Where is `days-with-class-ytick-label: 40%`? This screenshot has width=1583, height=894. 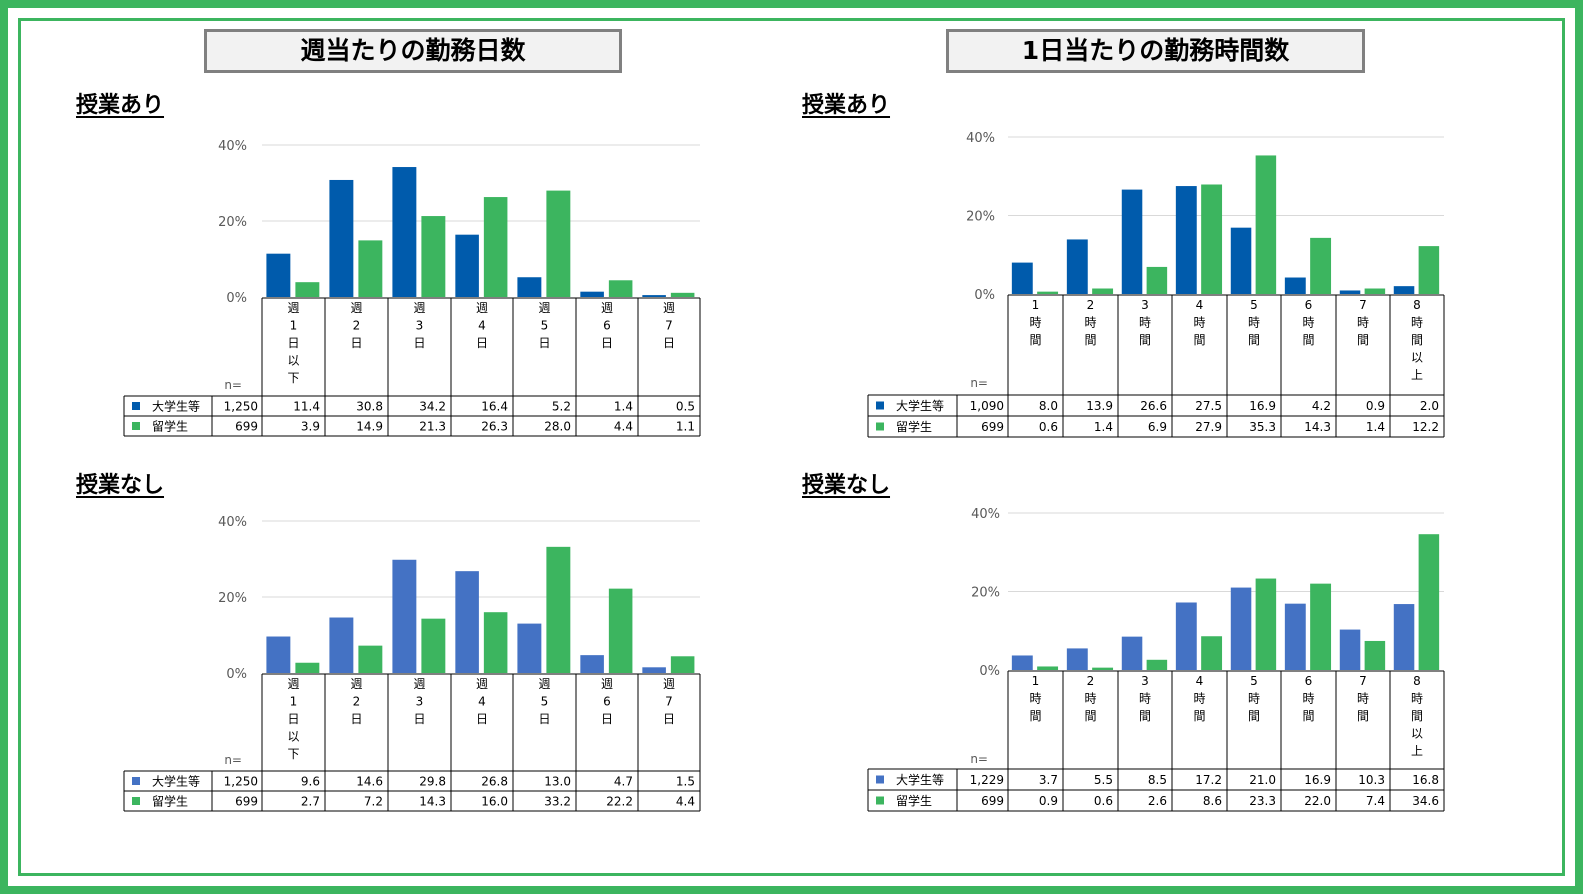
days-with-class-ytick-label: 40% is located at coordinates (232, 146).